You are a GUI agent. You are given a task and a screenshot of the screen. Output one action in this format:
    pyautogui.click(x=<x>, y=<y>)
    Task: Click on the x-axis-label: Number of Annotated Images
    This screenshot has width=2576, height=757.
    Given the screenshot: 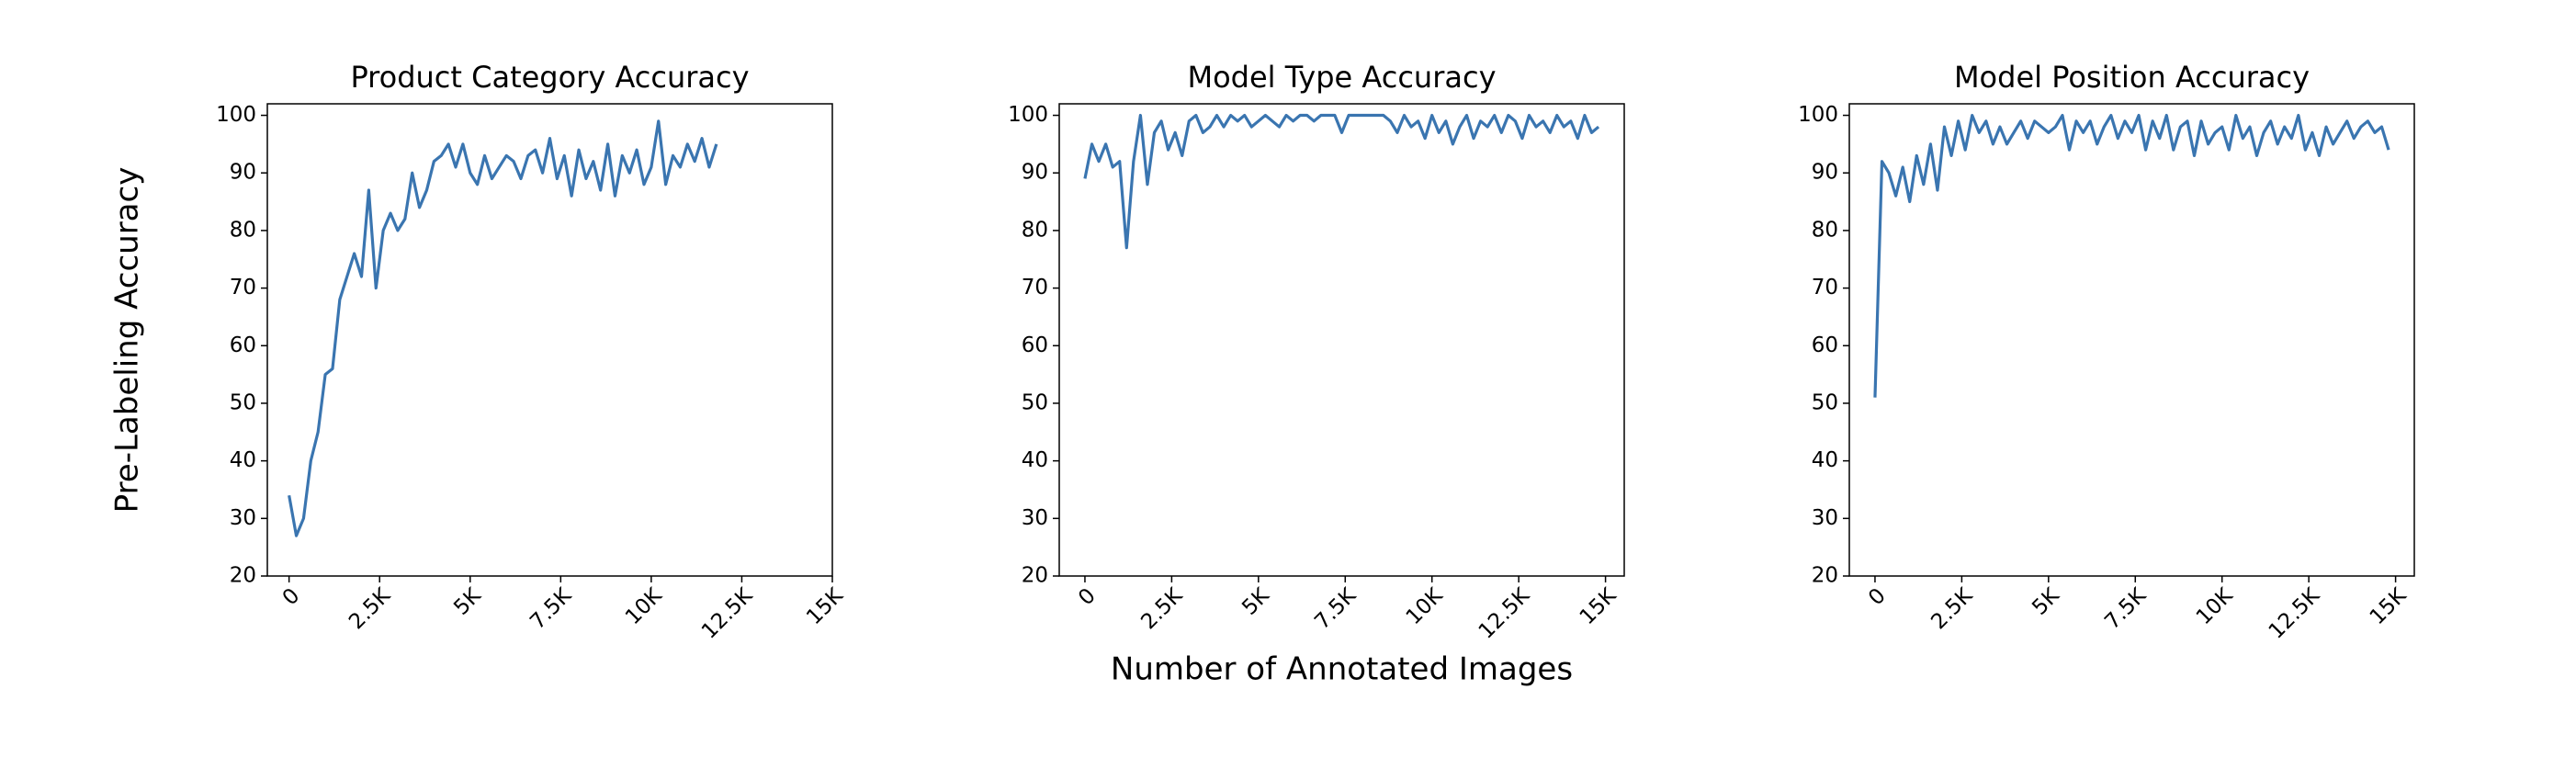 What is the action you would take?
    pyautogui.click(x=1342, y=669)
    